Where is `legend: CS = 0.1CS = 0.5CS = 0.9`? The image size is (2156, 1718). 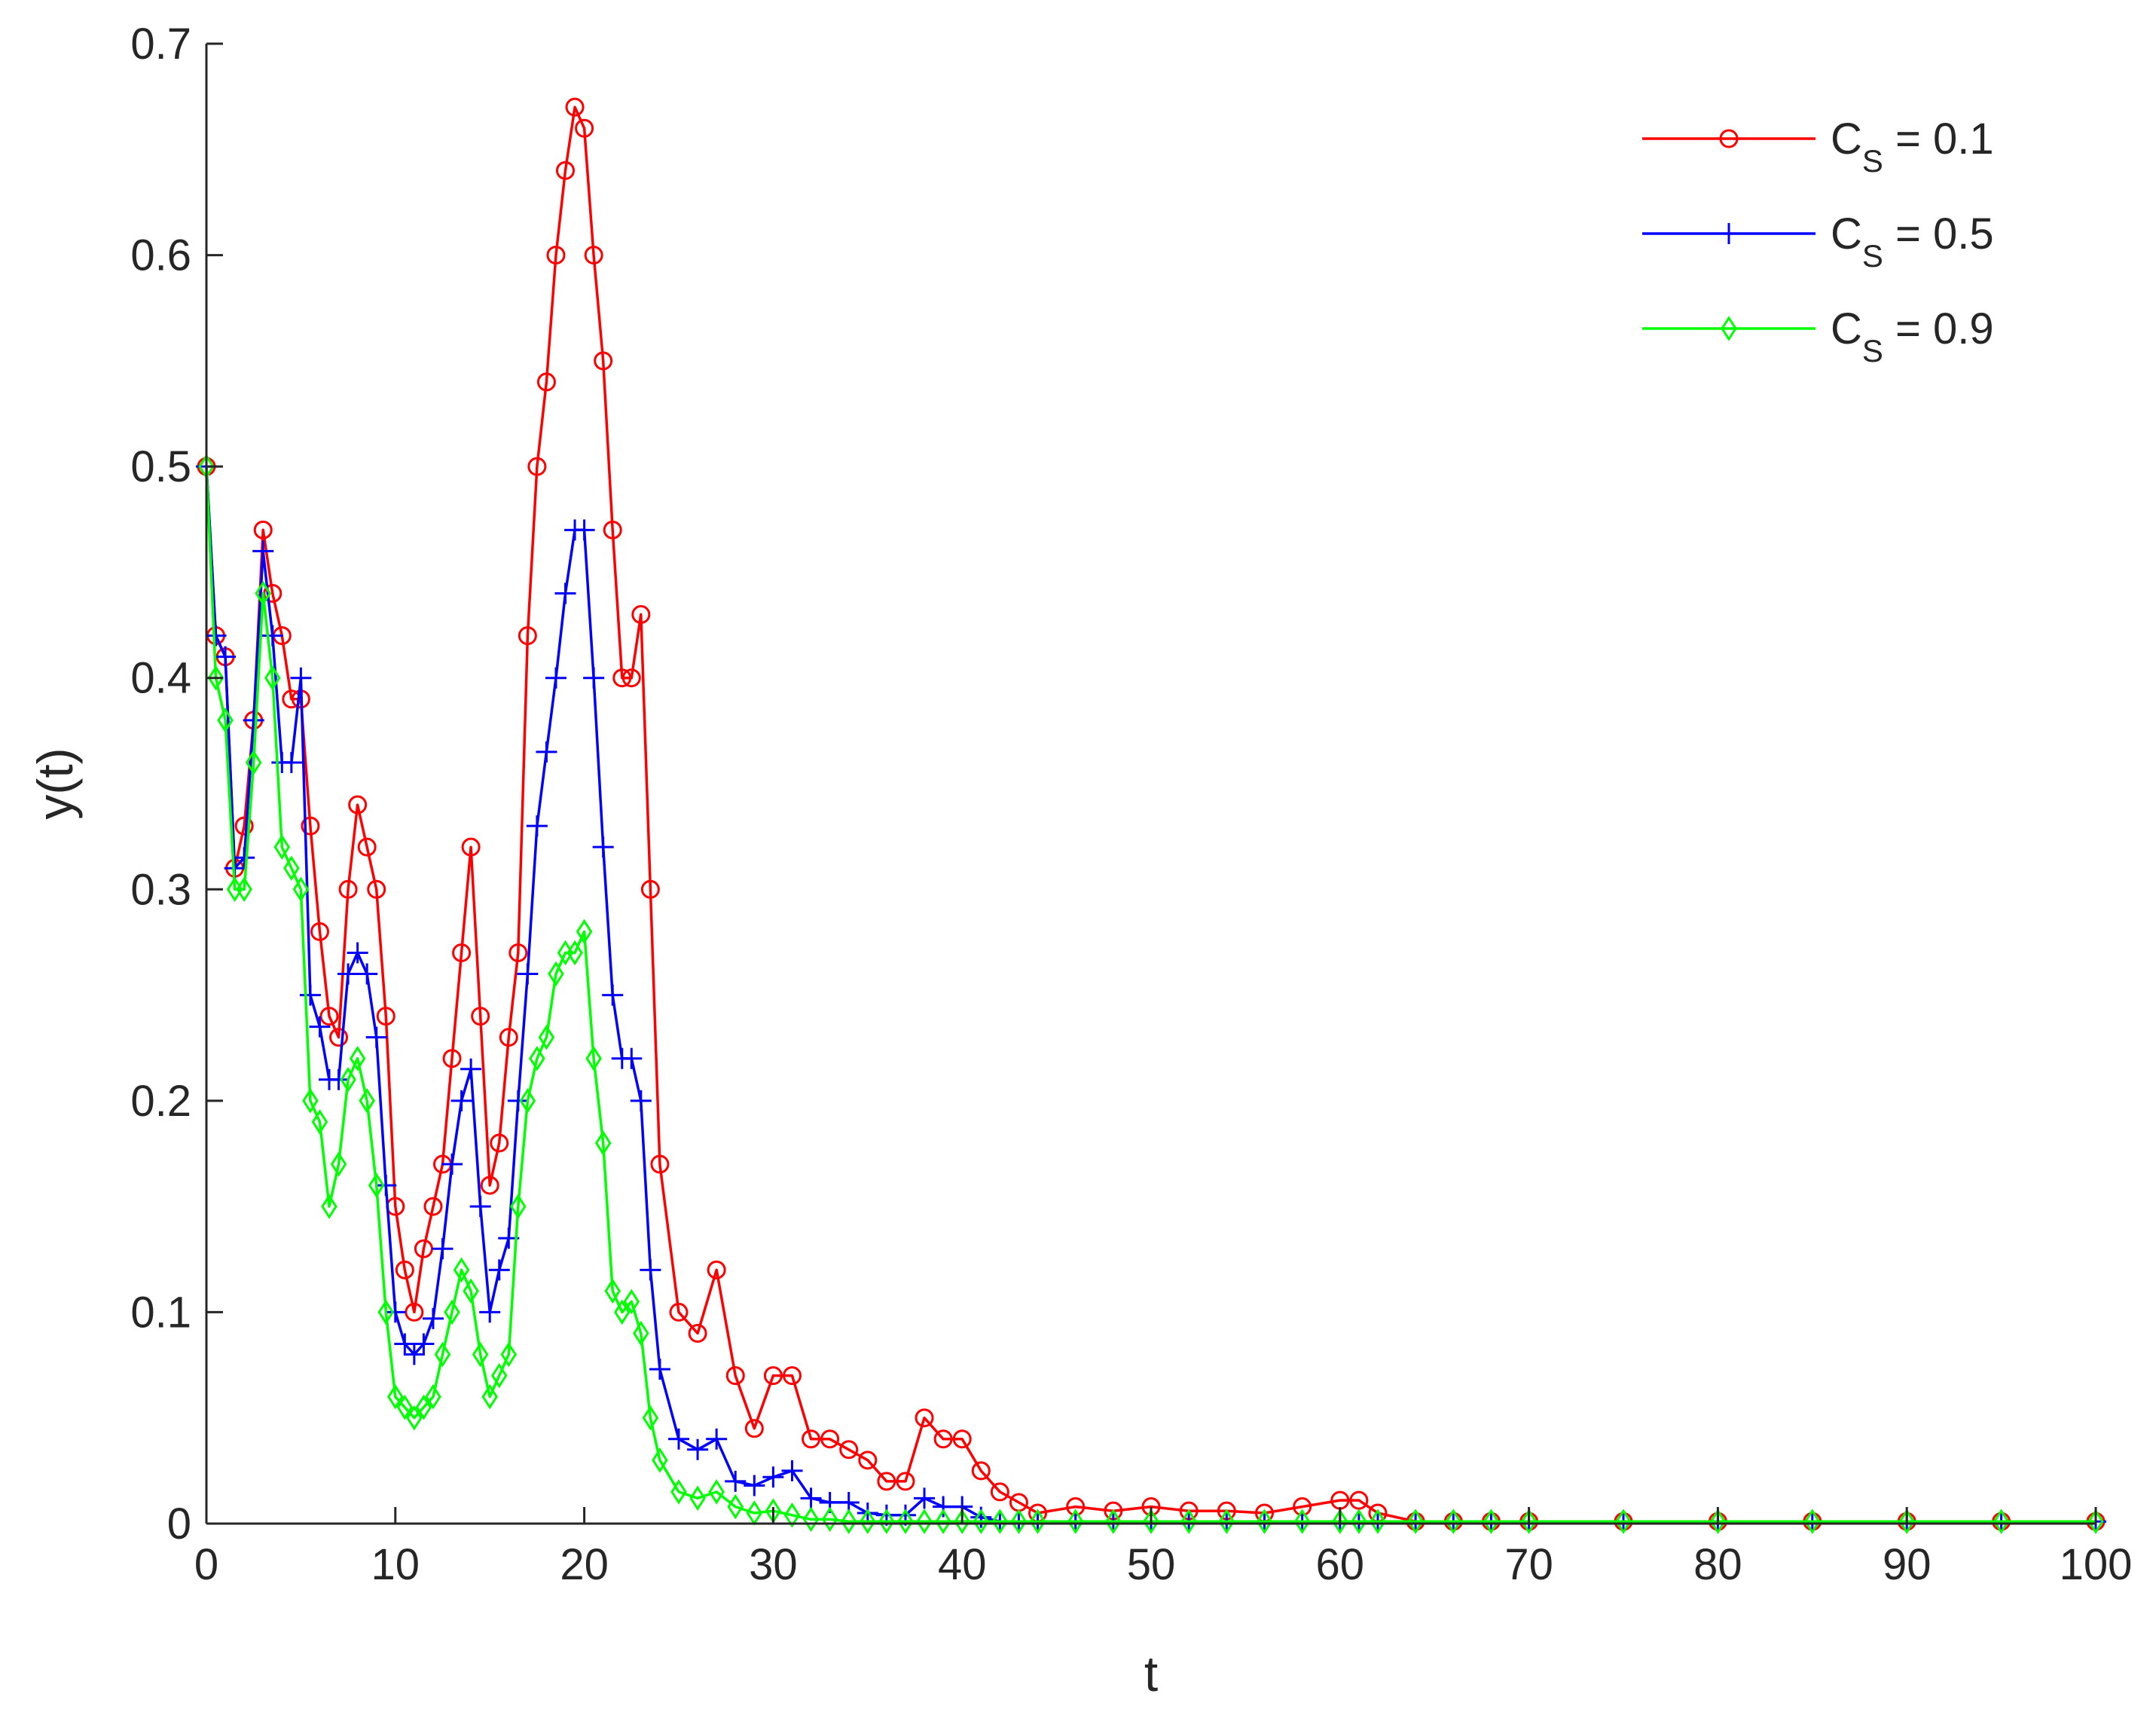 legend: CS = 0.1CS = 0.5CS = 0.9 is located at coordinates (1818, 241).